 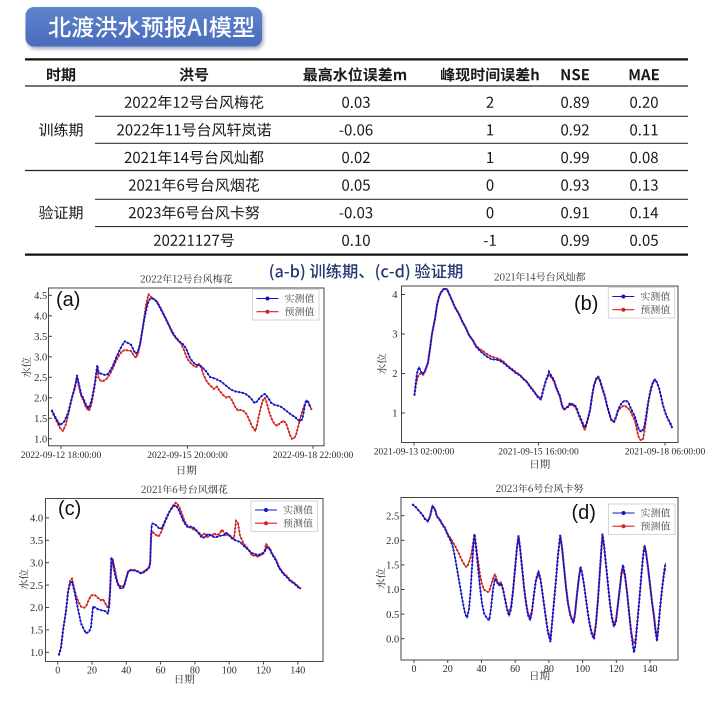 I want to click on svg-text: 2021-09-18 06:00:00, so click(x=665, y=453).